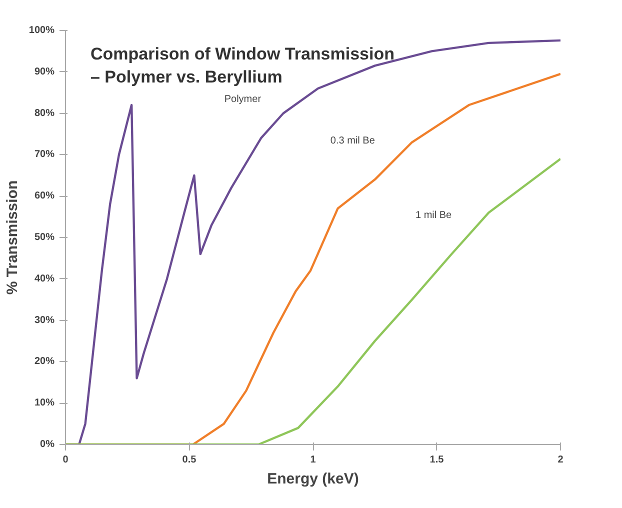  I want to click on y-tick-label: 100%, so click(41, 30).